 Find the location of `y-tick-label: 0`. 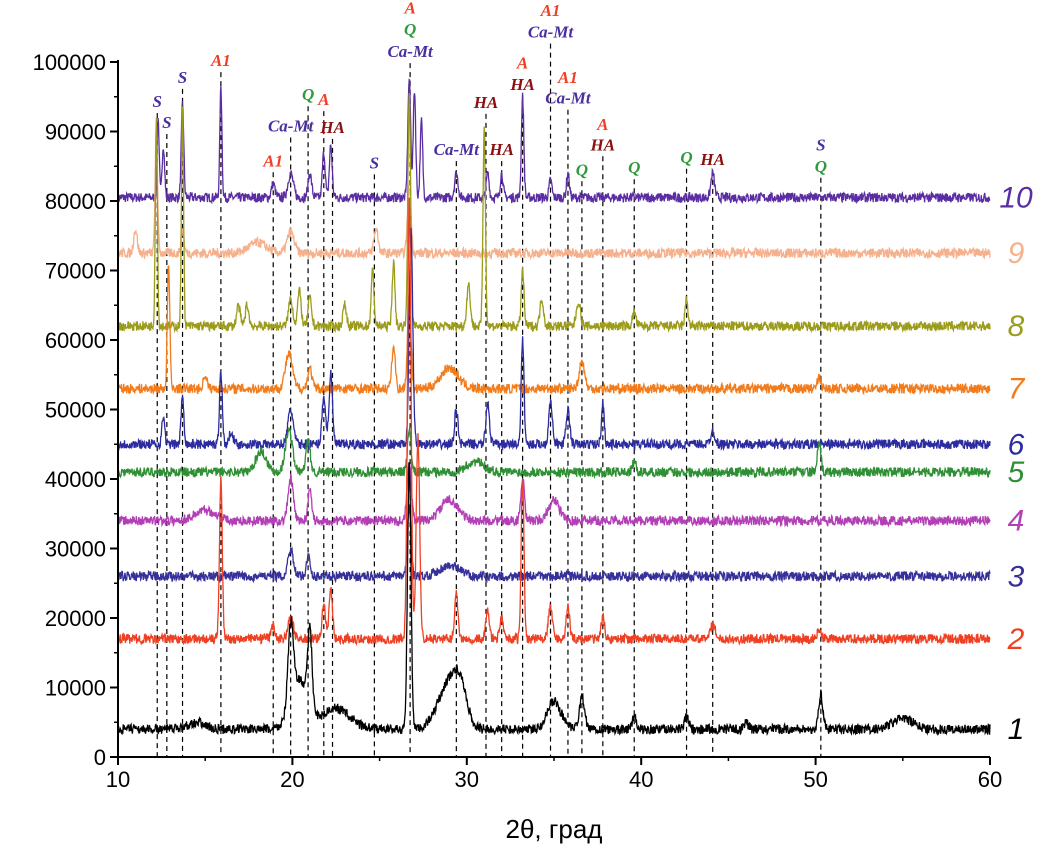

y-tick-label: 0 is located at coordinates (100, 757).